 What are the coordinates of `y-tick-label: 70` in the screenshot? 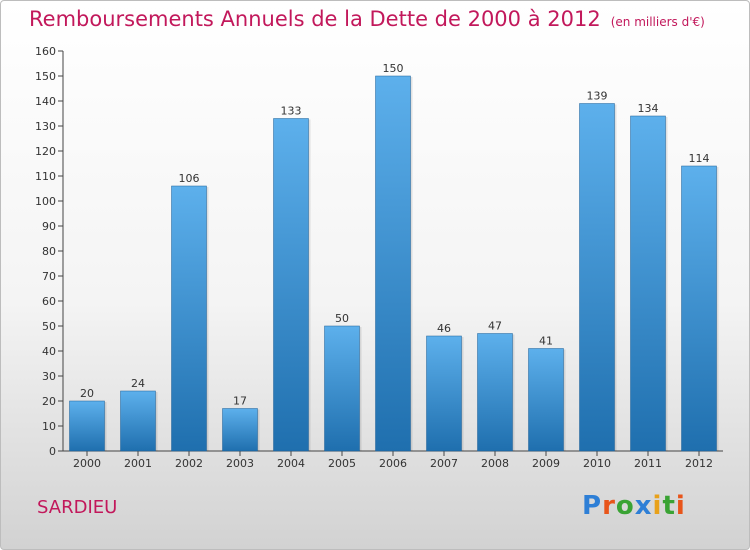 It's located at (49, 276).